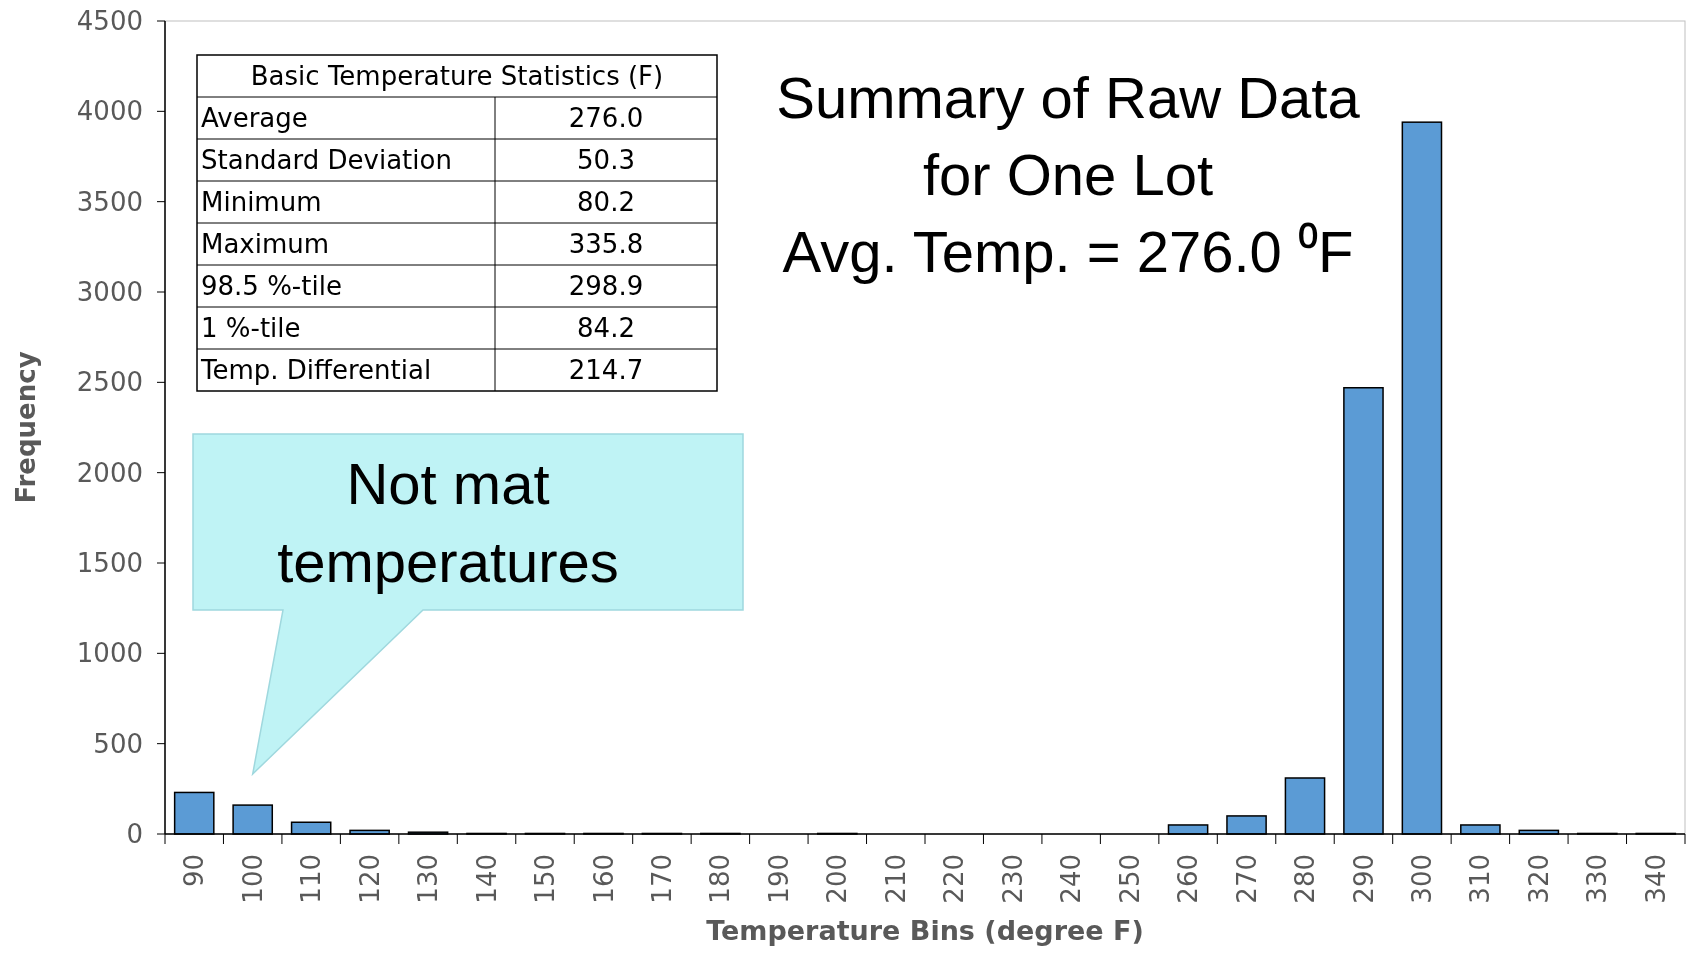  Describe the element at coordinates (1246, 879) in the screenshot. I see `x-tick-label: 270` at that location.